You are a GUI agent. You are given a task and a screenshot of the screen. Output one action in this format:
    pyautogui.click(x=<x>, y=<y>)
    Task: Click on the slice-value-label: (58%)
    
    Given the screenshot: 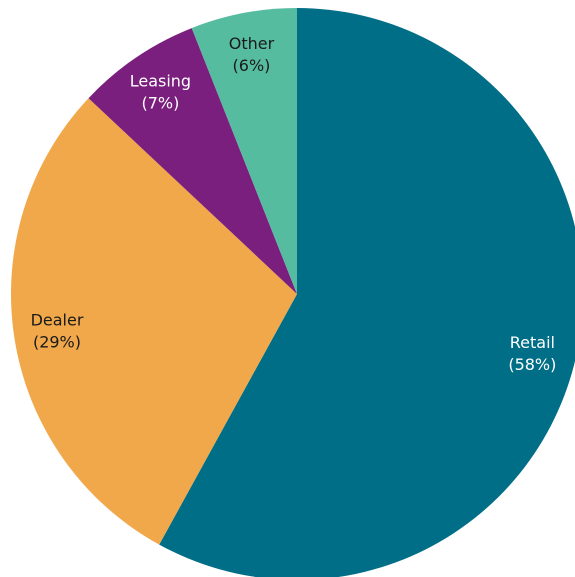 What is the action you would take?
    pyautogui.click(x=532, y=364)
    